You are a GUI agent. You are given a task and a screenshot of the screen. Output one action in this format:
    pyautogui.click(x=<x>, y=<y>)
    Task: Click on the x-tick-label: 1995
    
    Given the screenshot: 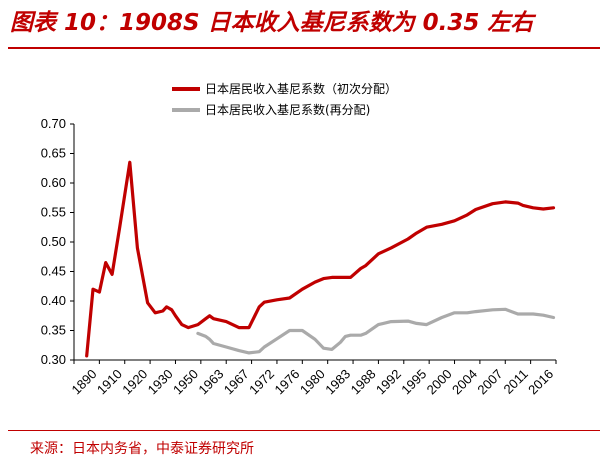 What is the action you would take?
    pyautogui.click(x=413, y=381)
    